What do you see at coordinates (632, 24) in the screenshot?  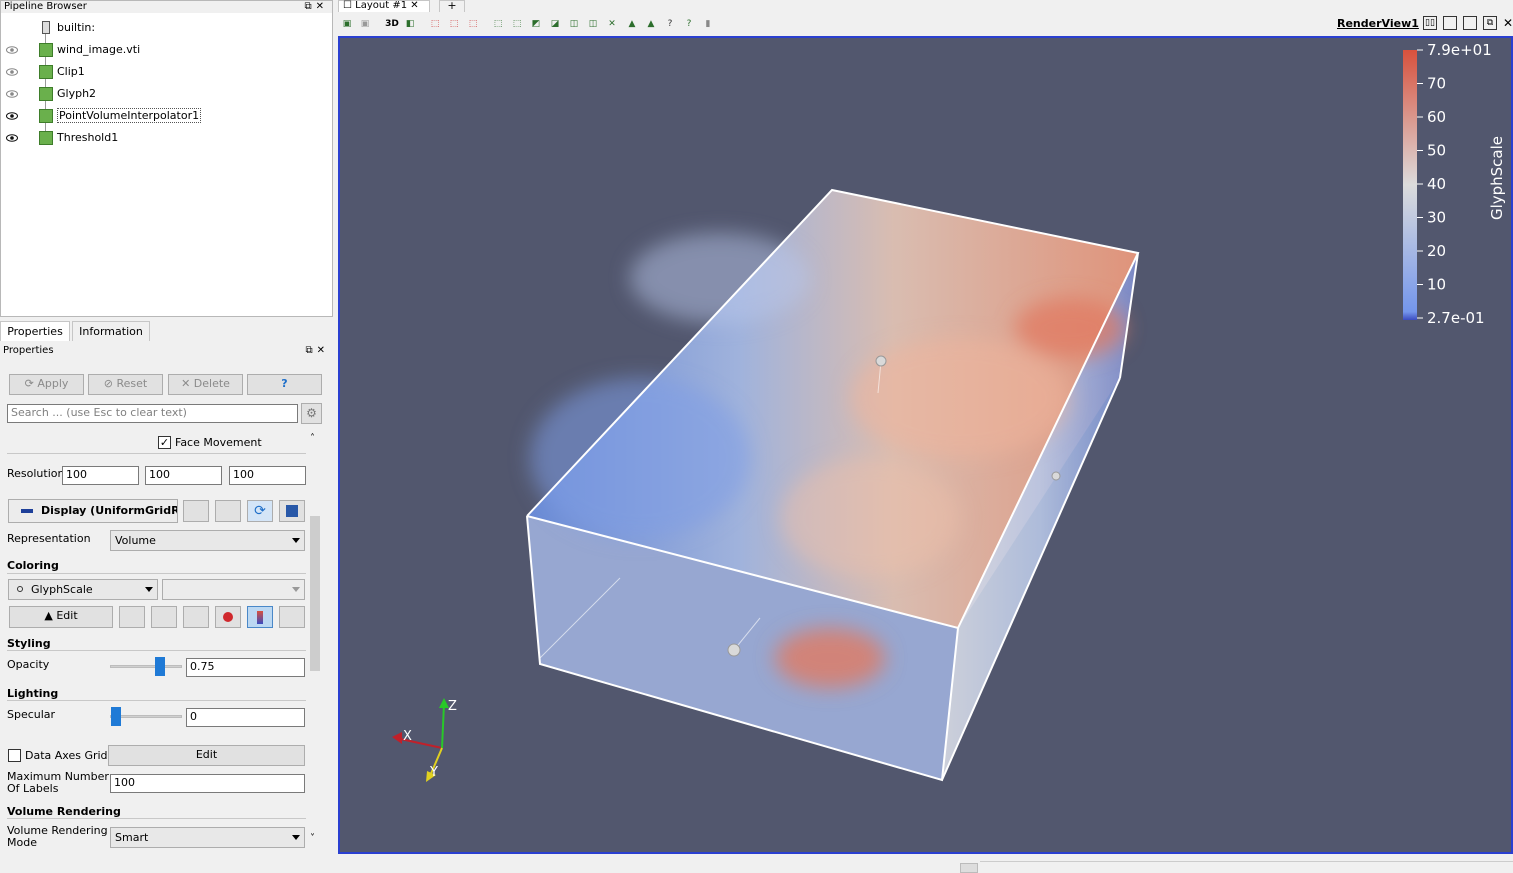 I see `hover-points-icon: ▲` at bounding box center [632, 24].